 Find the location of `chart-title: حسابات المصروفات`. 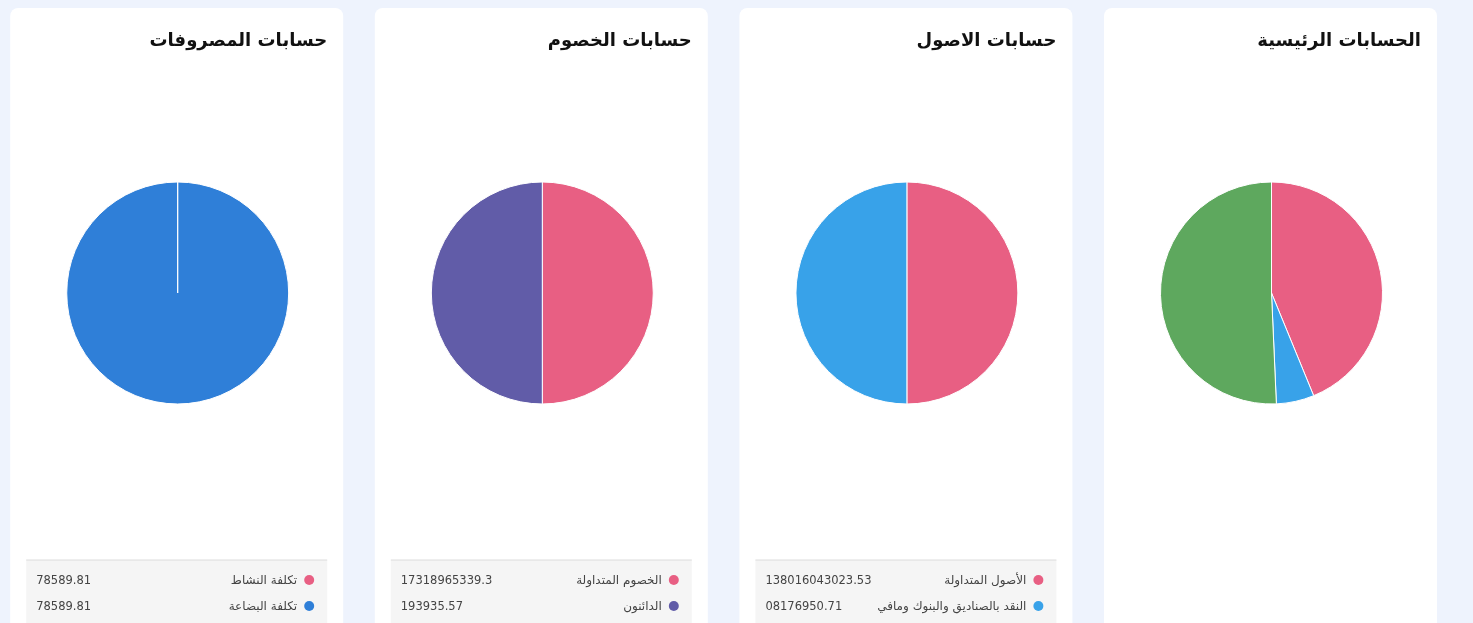

chart-title: حسابات المصروفات is located at coordinates (238, 40).